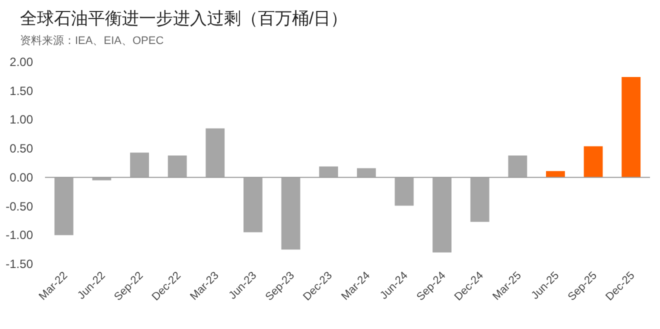 Image resolution: width=660 pixels, height=329 pixels. Describe the element at coordinates (21, 91) in the screenshot. I see `y-tick-label: 1.50` at that location.